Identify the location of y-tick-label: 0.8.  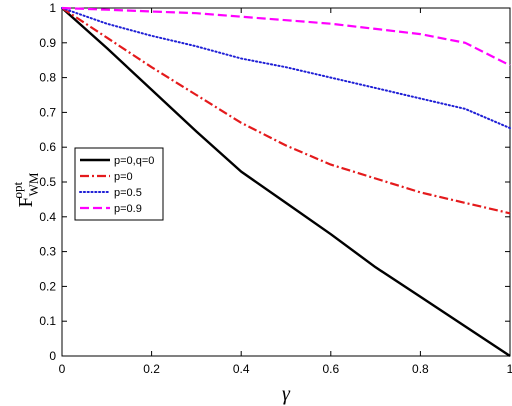
(47, 78).